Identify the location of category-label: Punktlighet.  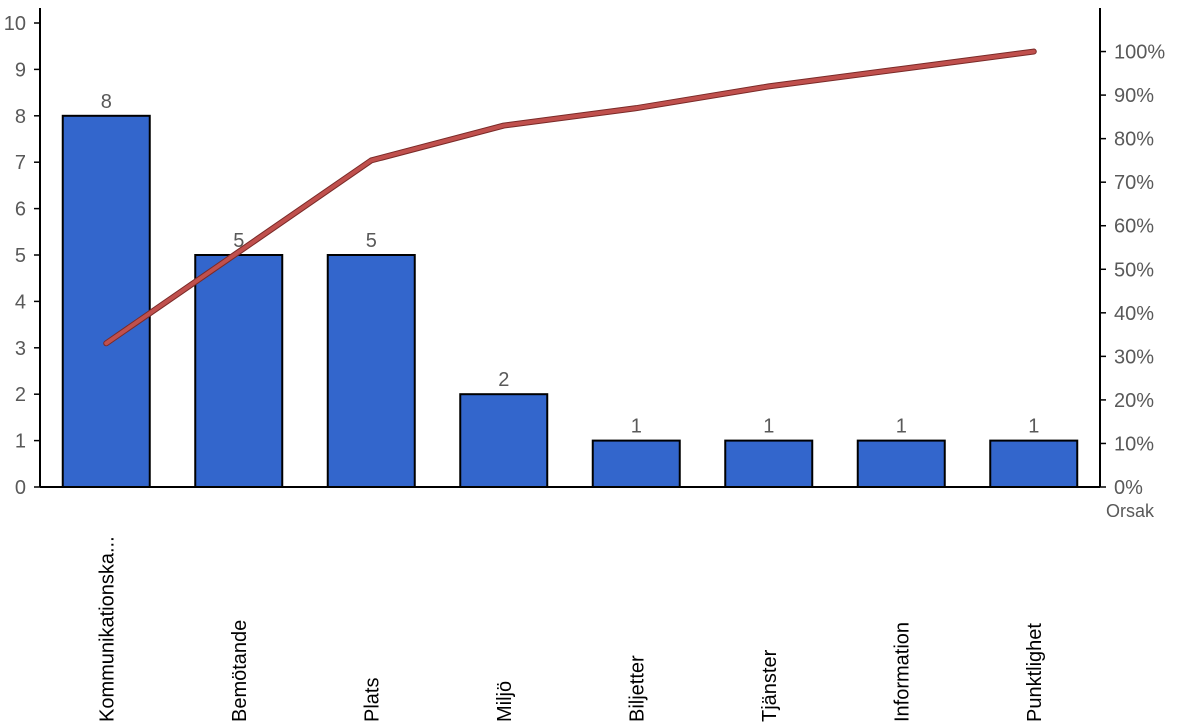
(1035, 672).